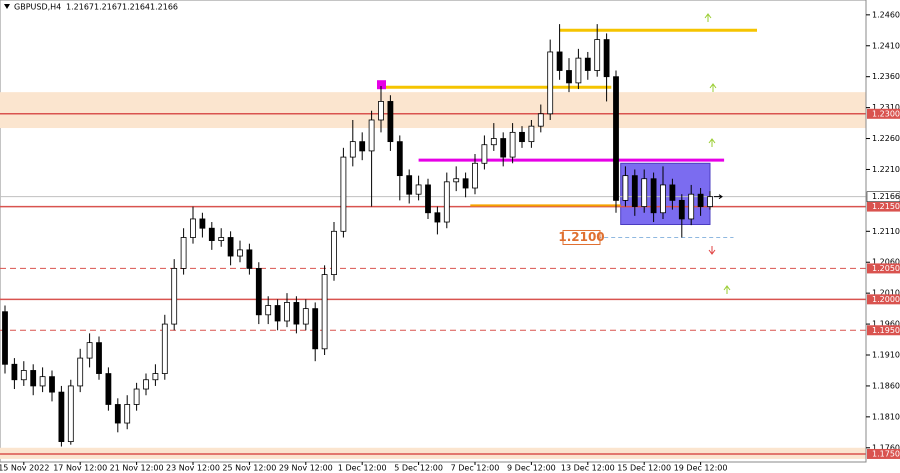  What do you see at coordinates (80, 468) in the screenshot?
I see `x-tick-label: 17 Nov 12:00` at bounding box center [80, 468].